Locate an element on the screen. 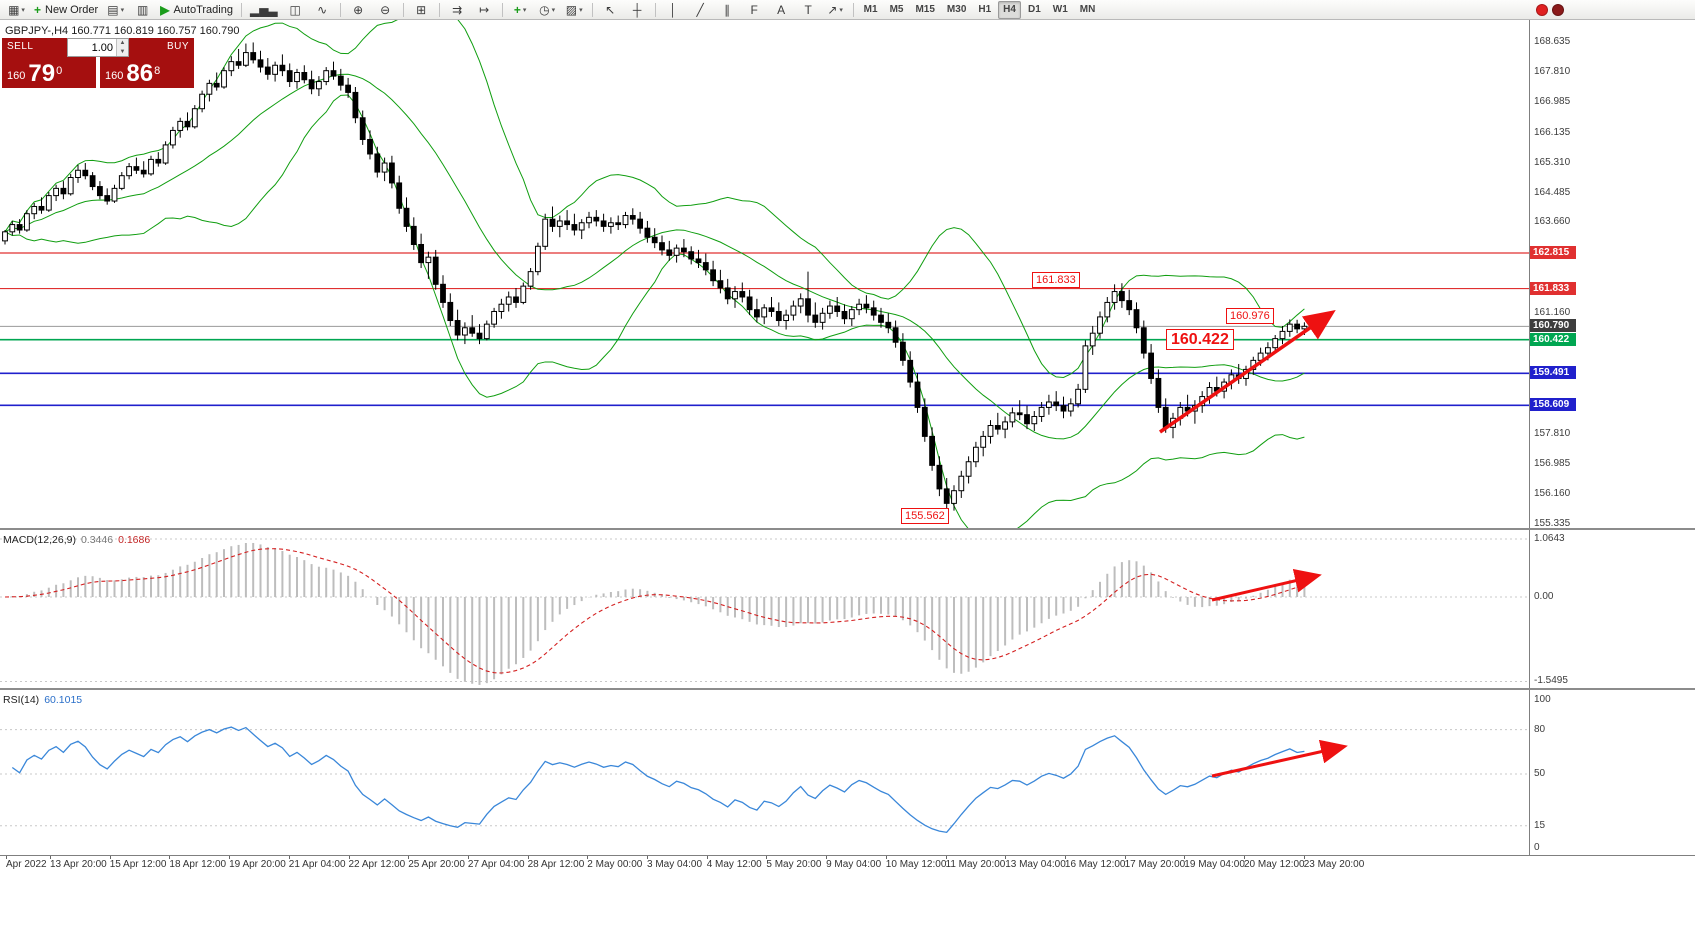 The height and width of the screenshot is (936, 1695). volume-spinner: ▲ ▼ is located at coordinates (122, 47).